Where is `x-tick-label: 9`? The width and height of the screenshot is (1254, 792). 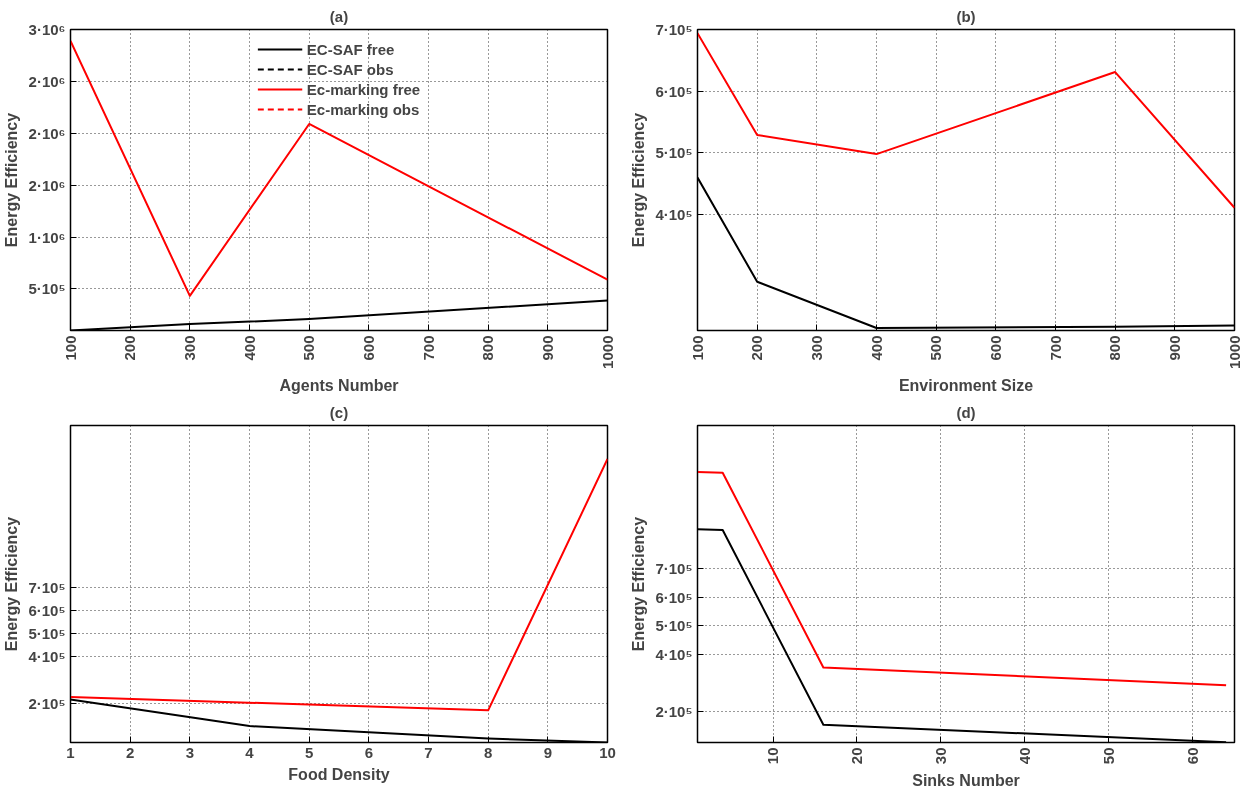
x-tick-label: 9 is located at coordinates (548, 752).